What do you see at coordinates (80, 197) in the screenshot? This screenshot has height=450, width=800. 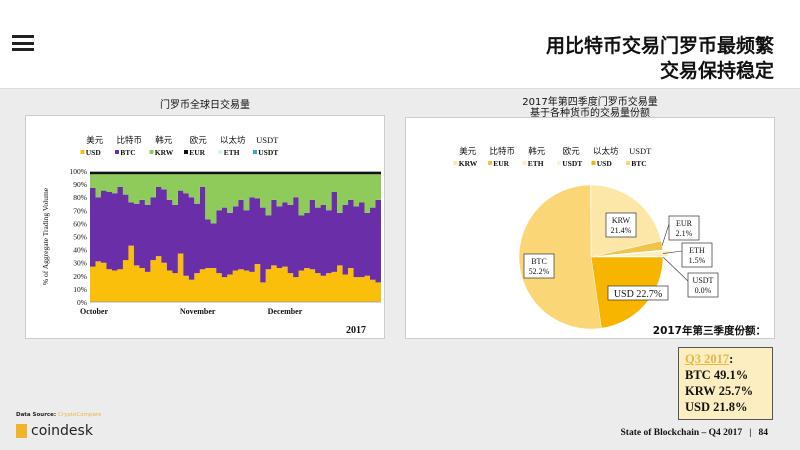 I see `y-tick-label: 80%` at bounding box center [80, 197].